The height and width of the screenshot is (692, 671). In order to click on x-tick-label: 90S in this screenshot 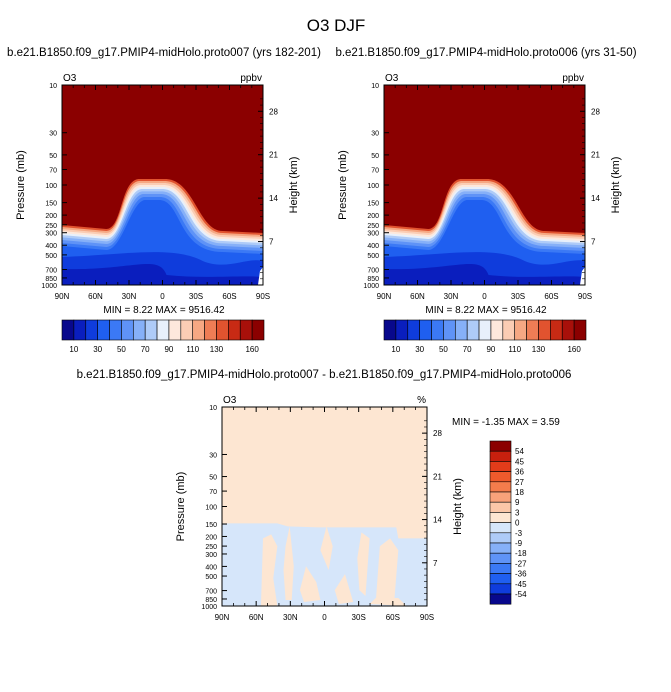, I will do `click(263, 296)`.